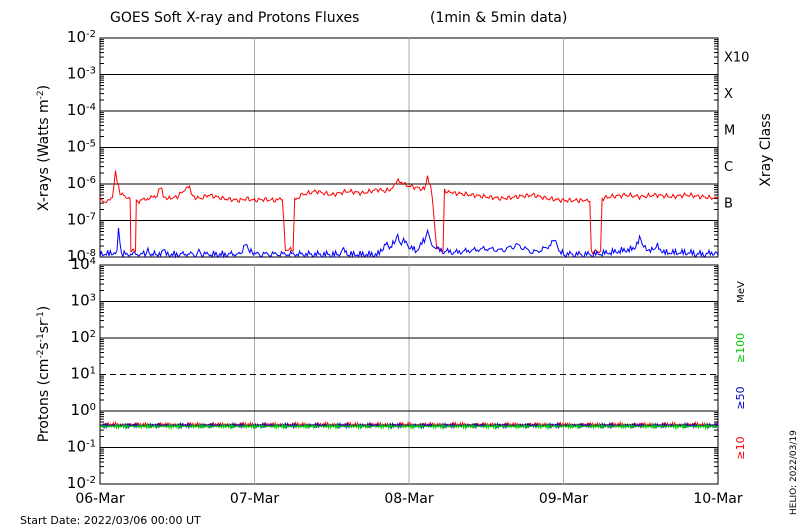  Describe the element at coordinates (741, 292) in the screenshot. I see `protons-unit-label: MeV` at that location.